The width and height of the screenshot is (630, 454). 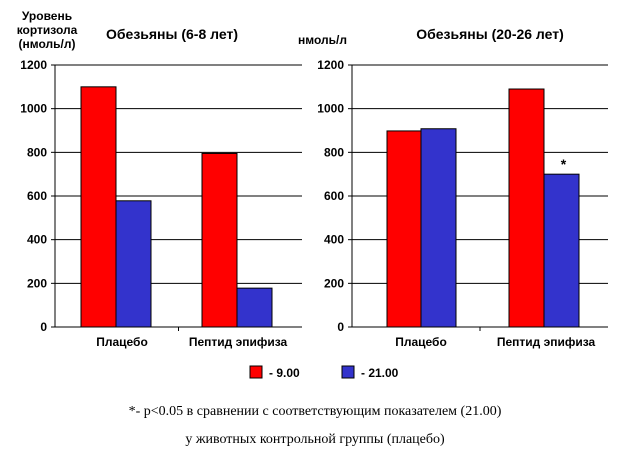 I want to click on legend-label: - 21.00, so click(x=380, y=373).